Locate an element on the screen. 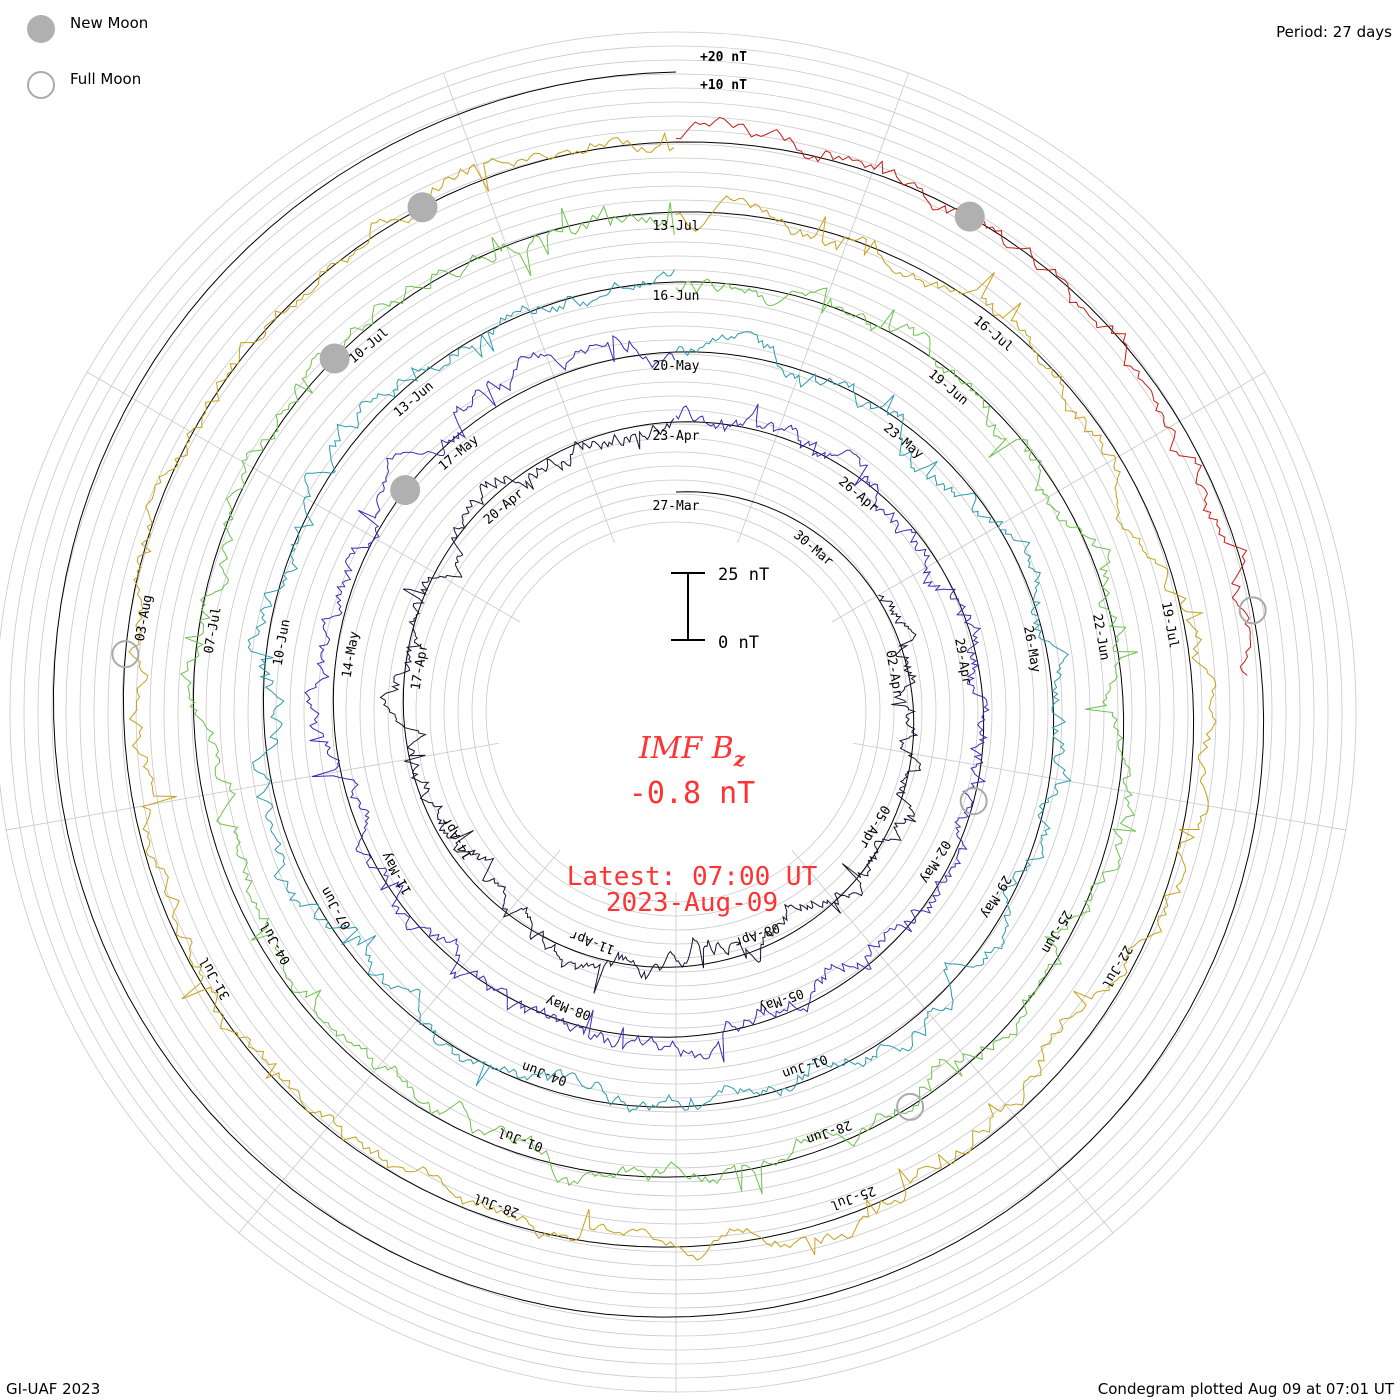 This screenshot has height=1400, width=1400. scale-top-label: 25 nT is located at coordinates (743, 575).